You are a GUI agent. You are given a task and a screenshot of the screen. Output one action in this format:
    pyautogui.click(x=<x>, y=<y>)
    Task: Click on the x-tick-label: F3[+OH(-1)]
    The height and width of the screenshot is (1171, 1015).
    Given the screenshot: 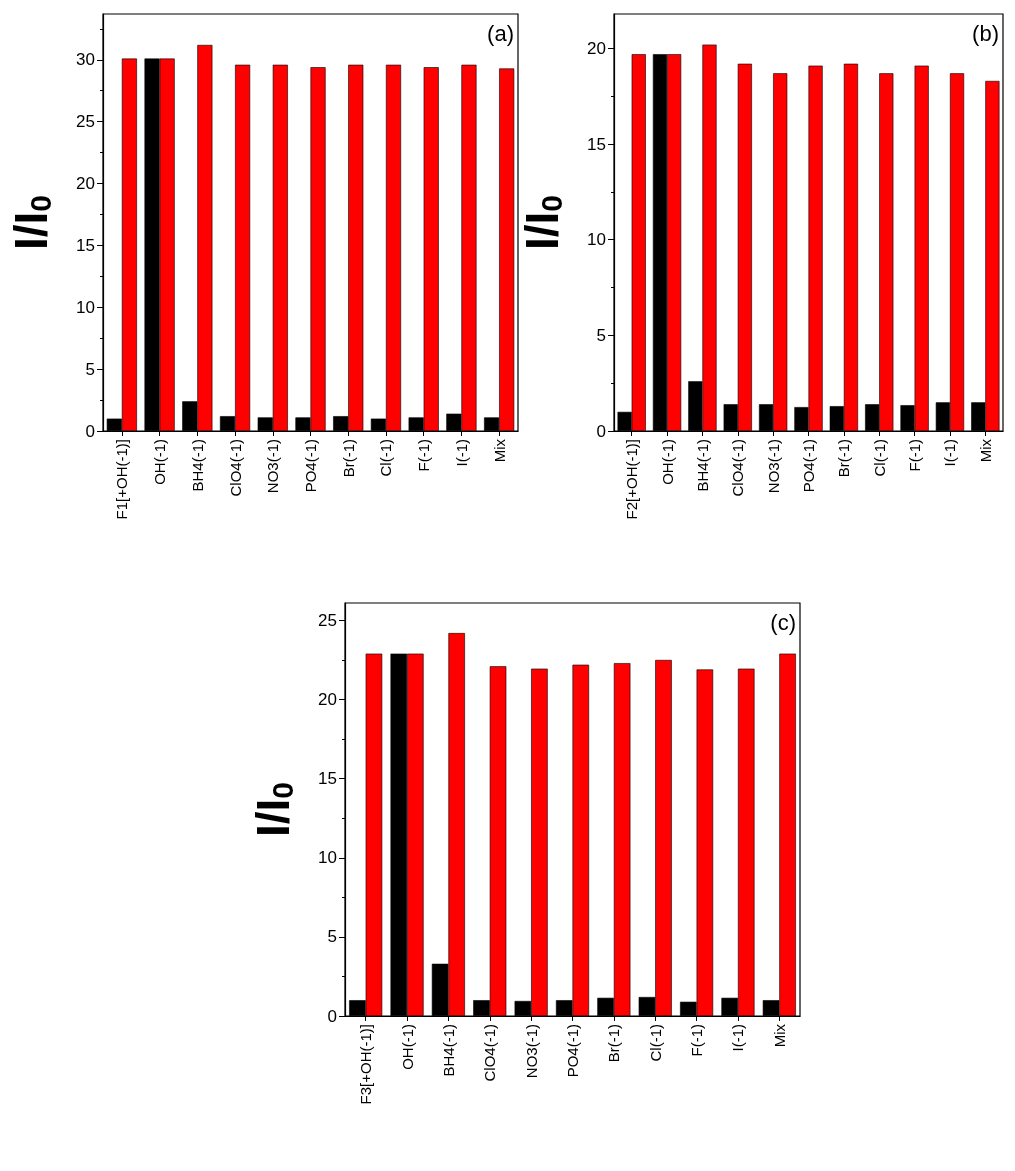 What is the action you would take?
    pyautogui.click(x=366, y=1064)
    